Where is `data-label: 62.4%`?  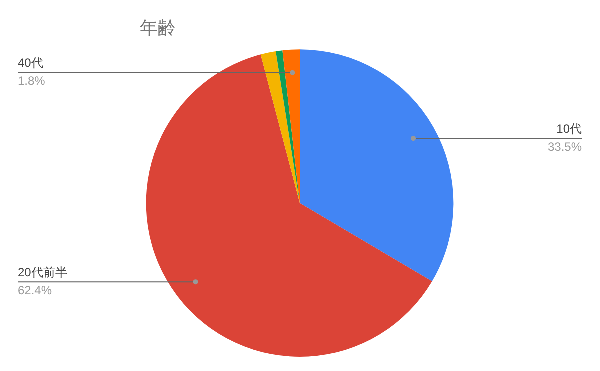
data-label: 62.4% is located at coordinates (35, 290).